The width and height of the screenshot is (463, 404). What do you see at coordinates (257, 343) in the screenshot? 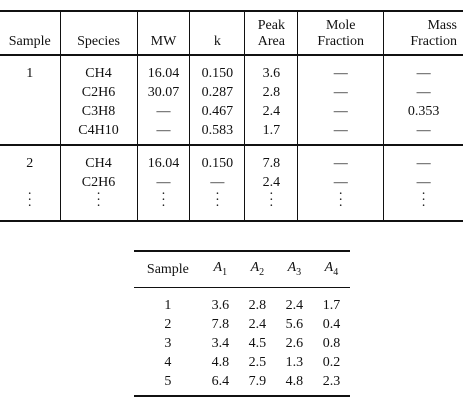
I see `cell-a2: 4.5` at bounding box center [257, 343].